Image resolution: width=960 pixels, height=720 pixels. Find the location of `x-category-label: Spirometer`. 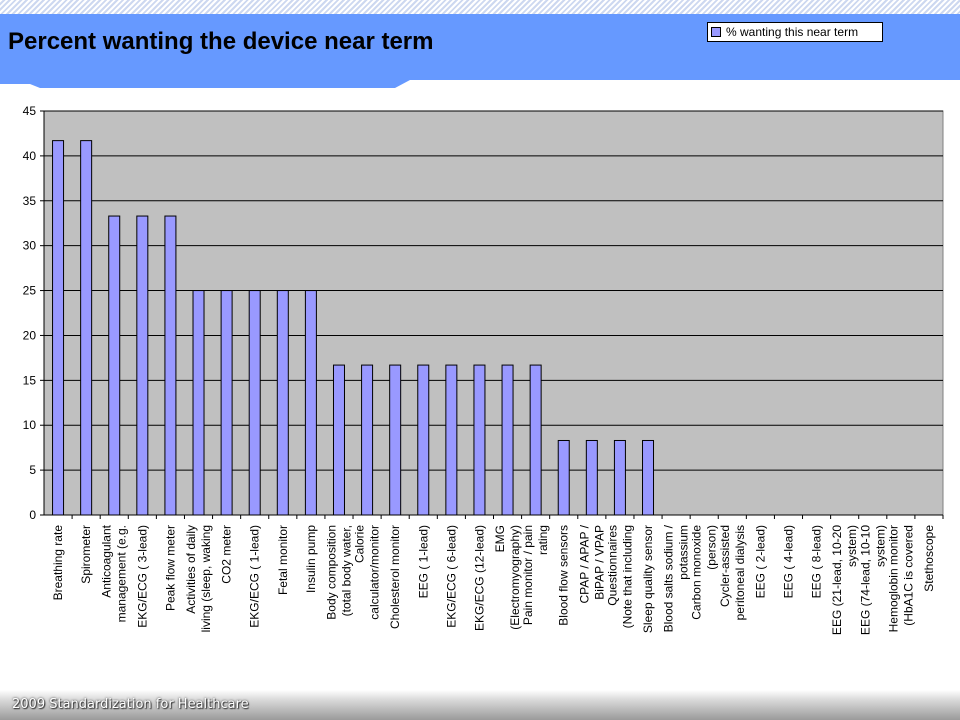

x-category-label: Spirometer is located at coordinates (86, 554).